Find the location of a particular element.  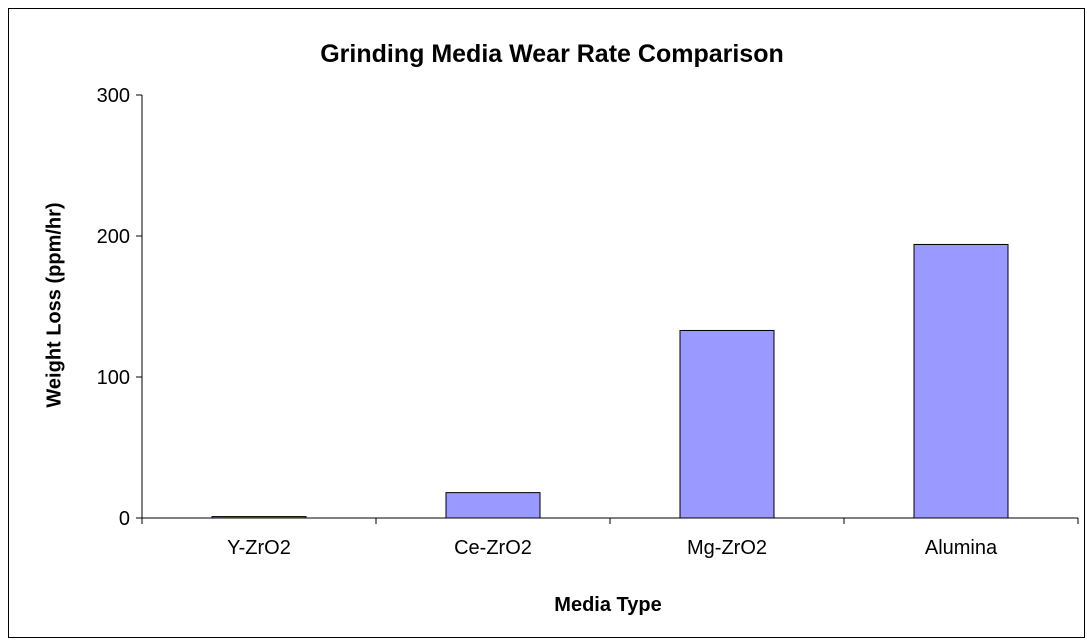

bar-mg-zro2 is located at coordinates (727, 424).